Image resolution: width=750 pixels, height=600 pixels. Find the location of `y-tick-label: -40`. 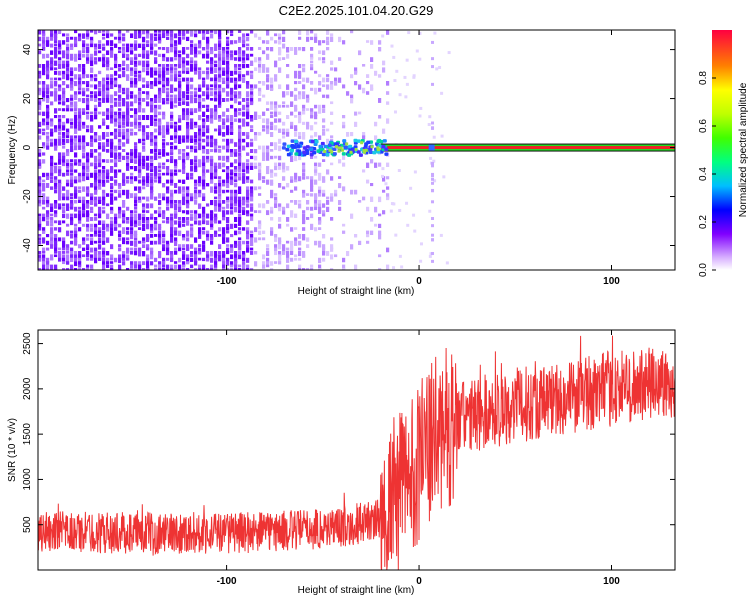

y-tick-label: -40 is located at coordinates (27, 245).